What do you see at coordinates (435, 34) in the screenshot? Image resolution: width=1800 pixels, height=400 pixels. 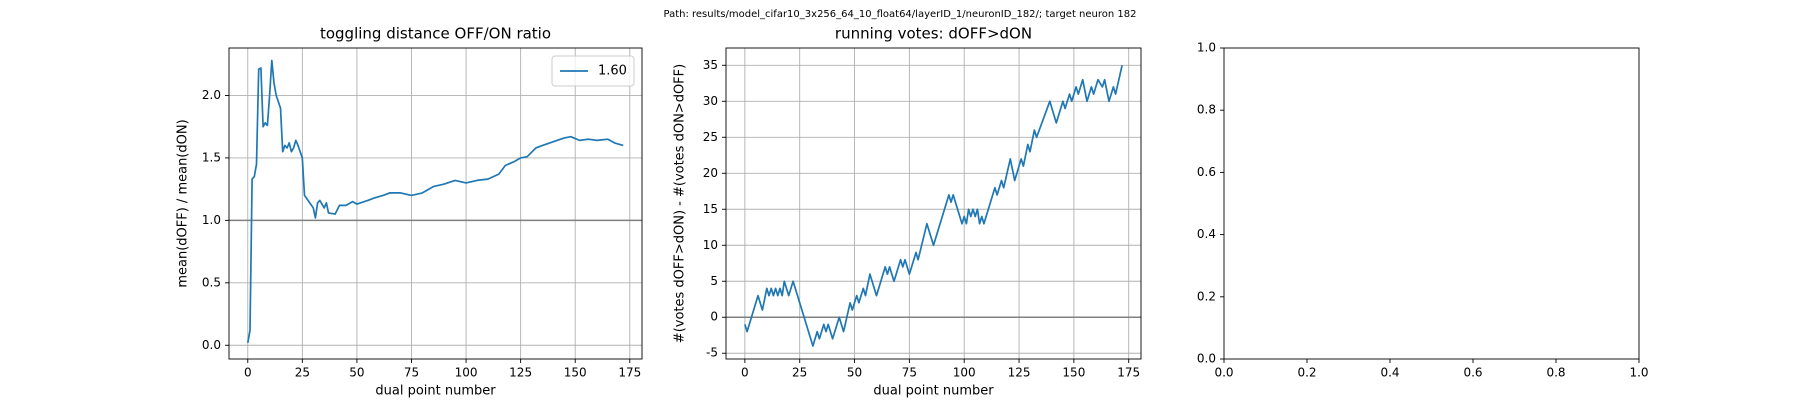 I see `subplot-title: toggling distance OFF/ON ratio` at bounding box center [435, 34].